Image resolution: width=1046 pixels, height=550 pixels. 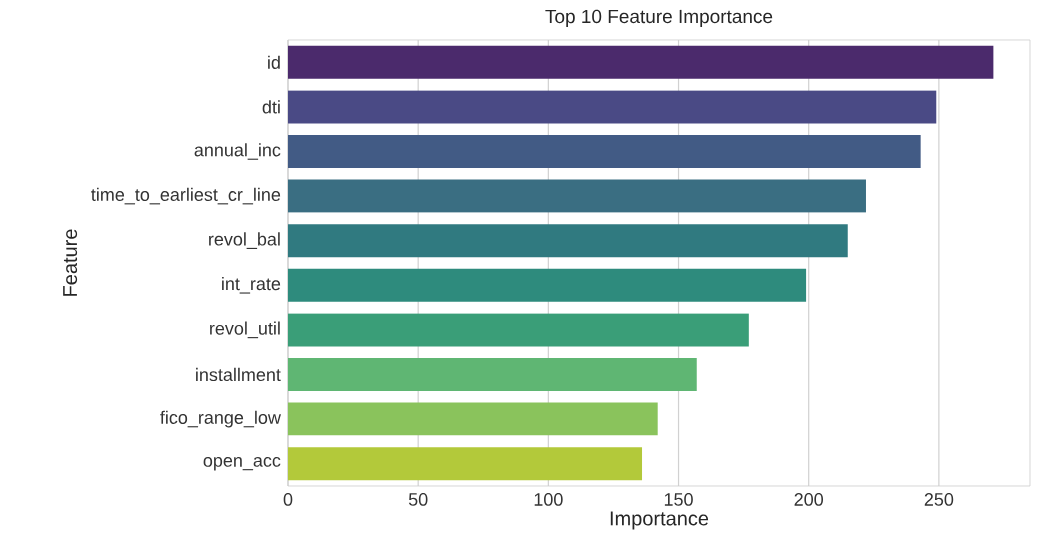 I want to click on x-tick-label: 250, so click(x=939, y=499).